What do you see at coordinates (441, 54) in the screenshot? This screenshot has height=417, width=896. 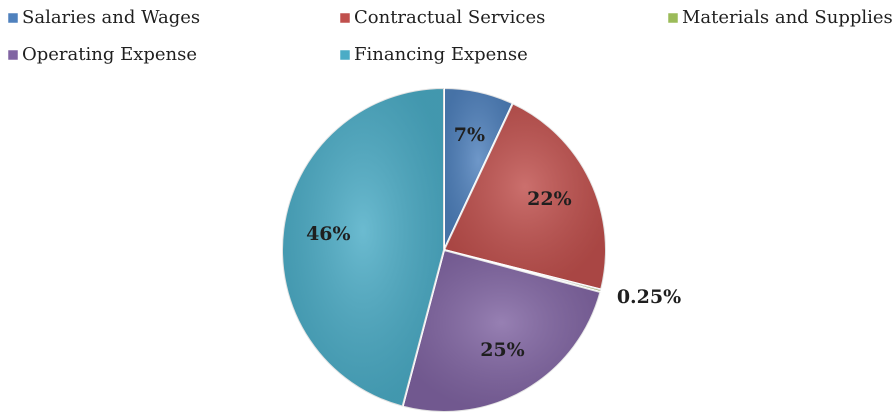 I see `legend-label: Financing Expense` at bounding box center [441, 54].